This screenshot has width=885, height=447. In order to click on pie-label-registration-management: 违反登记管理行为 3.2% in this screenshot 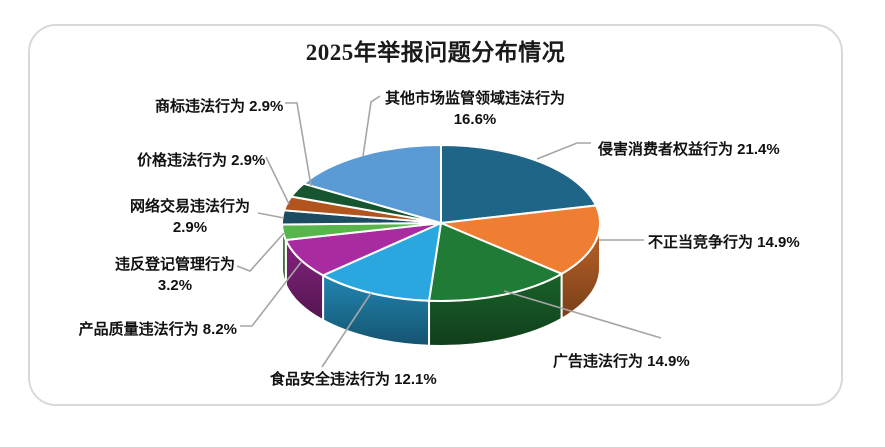, I will do `click(174, 275)`.